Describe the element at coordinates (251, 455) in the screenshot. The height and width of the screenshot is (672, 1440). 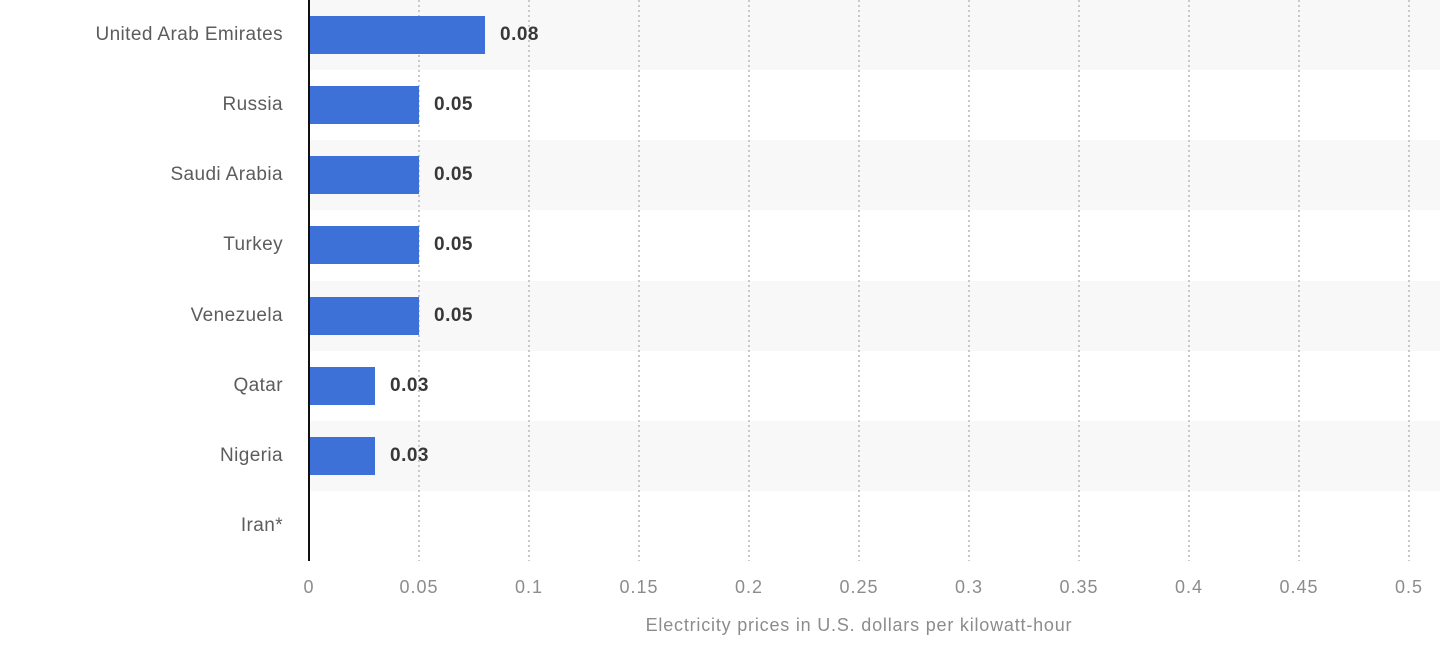
I see `category-label: Nigeria` at that location.